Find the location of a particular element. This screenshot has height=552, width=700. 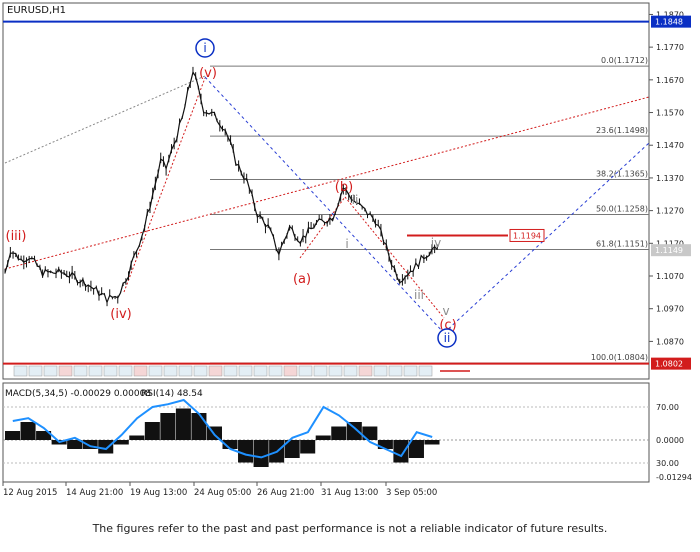

wave-label-blue: ii is located at coordinates (447, 338).